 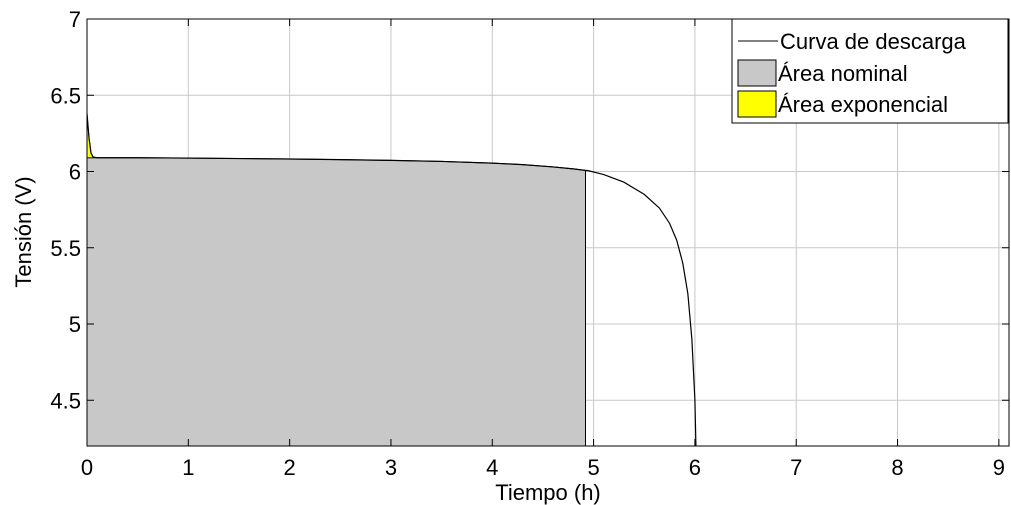 What do you see at coordinates (543, 467) in the screenshot?
I see `x-tick-labels: 0 1 2 3 4 5 6 7 8 9` at bounding box center [543, 467].